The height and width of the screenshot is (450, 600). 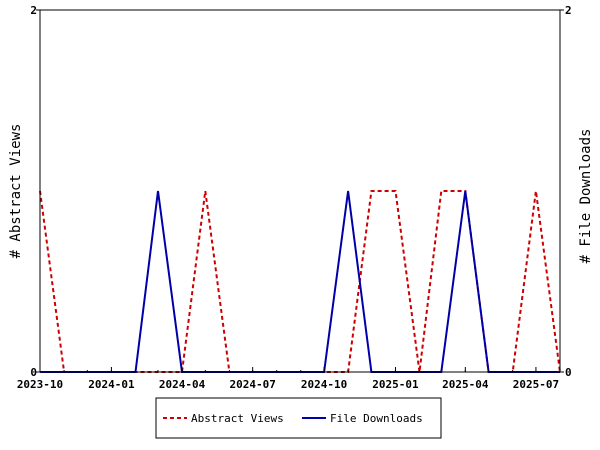 I want to click on y-right-tick-label: 2, so click(x=568, y=10).